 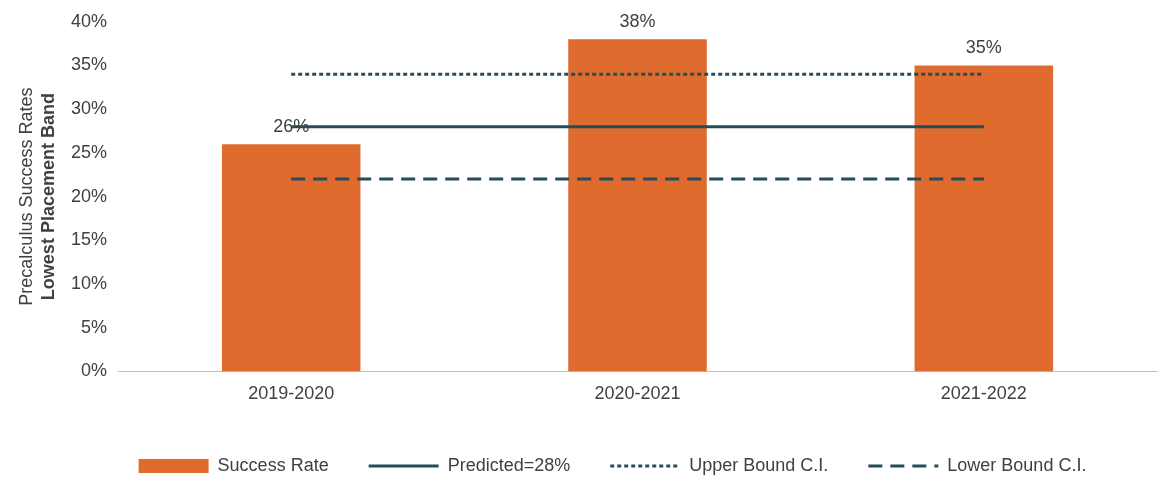 I want to click on y-tick-label: 30%, so click(x=89, y=108).